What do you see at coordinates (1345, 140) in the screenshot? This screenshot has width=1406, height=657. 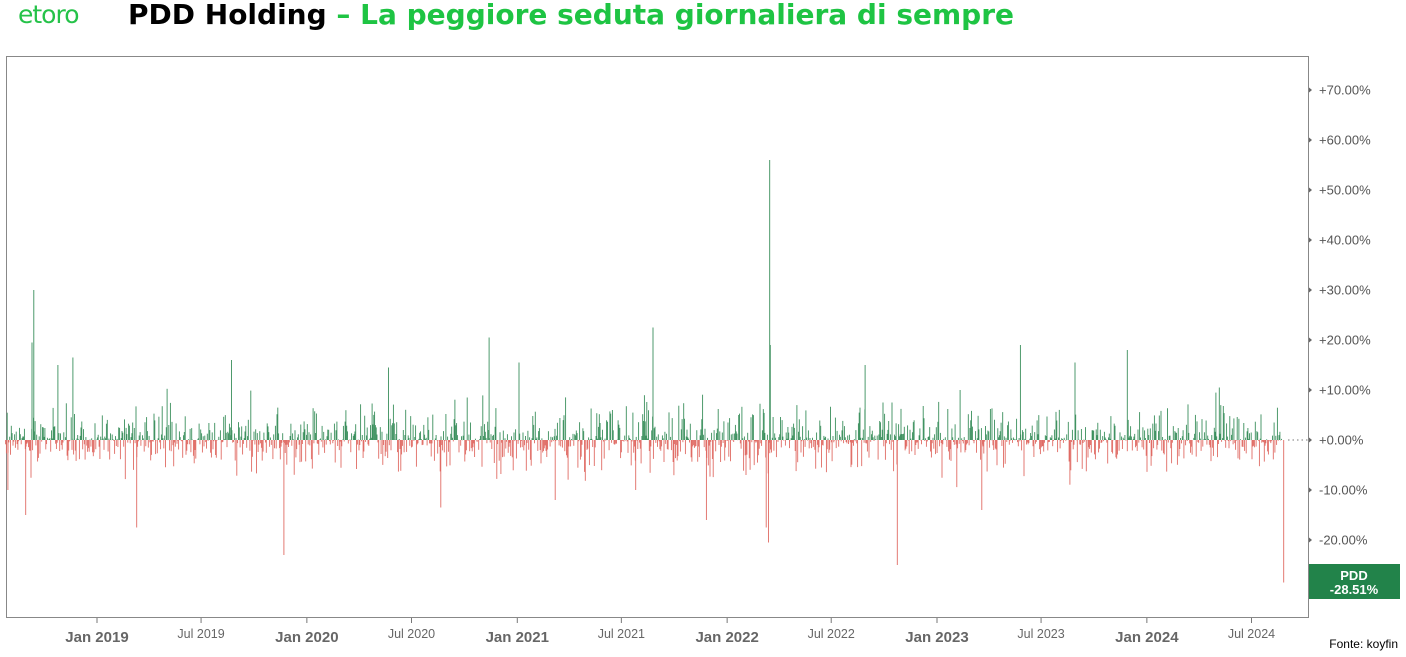 I see `y-tick-label: +60.00%` at bounding box center [1345, 140].